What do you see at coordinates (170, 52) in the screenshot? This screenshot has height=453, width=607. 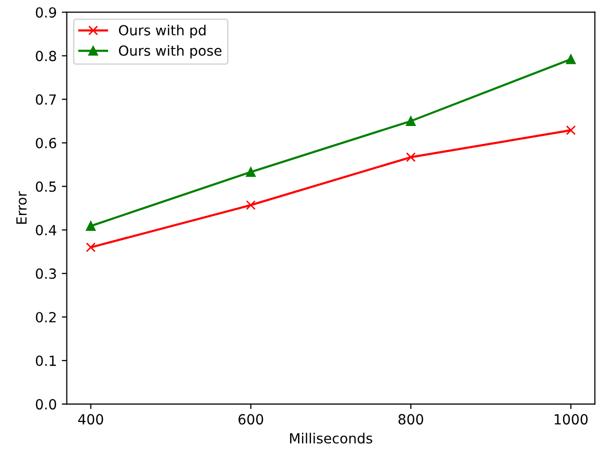 I see `legend-label: Ours with pose` at bounding box center [170, 52].